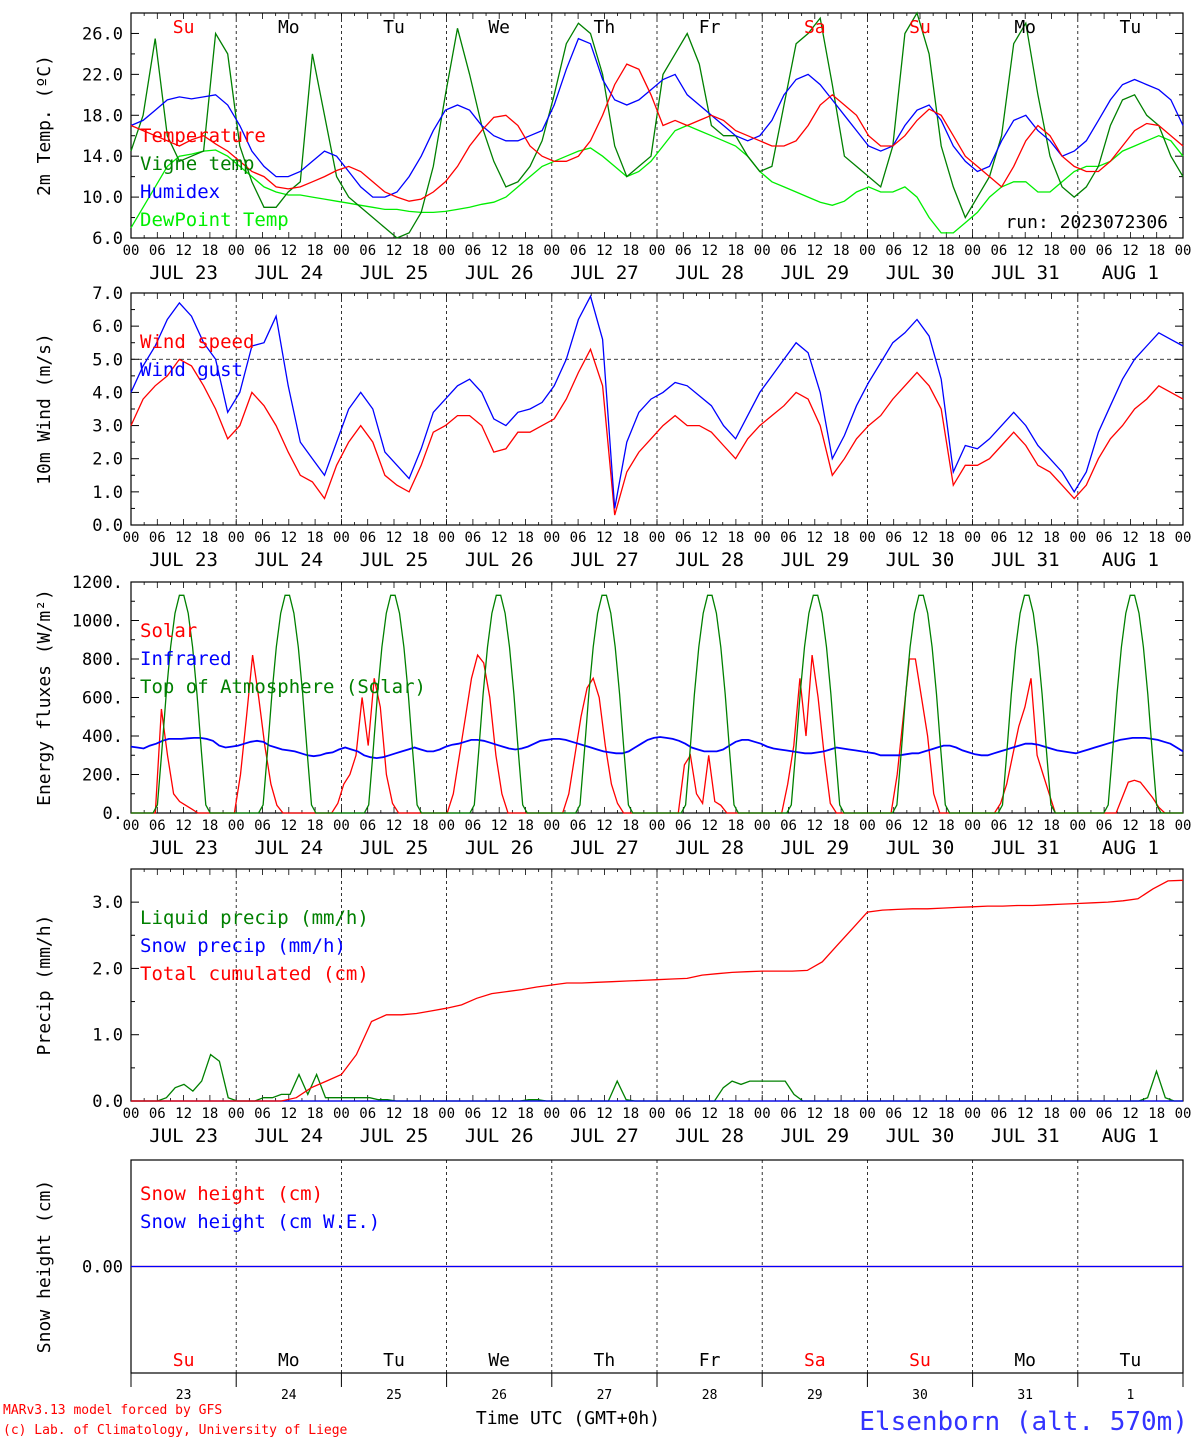  I want to click on weekday-label: Su, so click(920, 27).